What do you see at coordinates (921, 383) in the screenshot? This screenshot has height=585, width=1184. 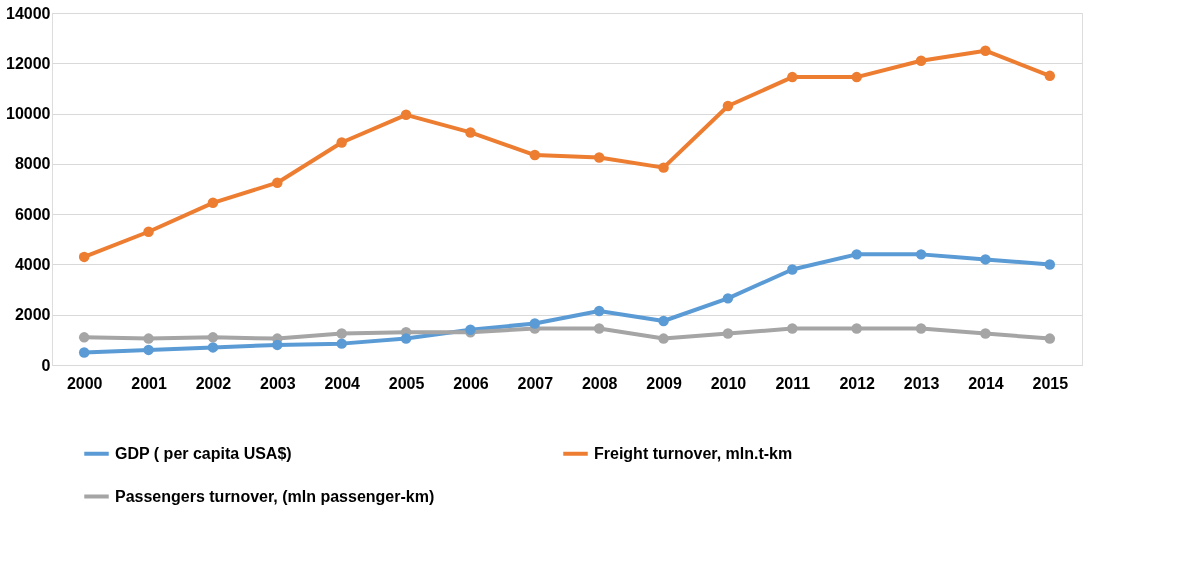 I see `x-tick-label: 2013` at bounding box center [921, 383].